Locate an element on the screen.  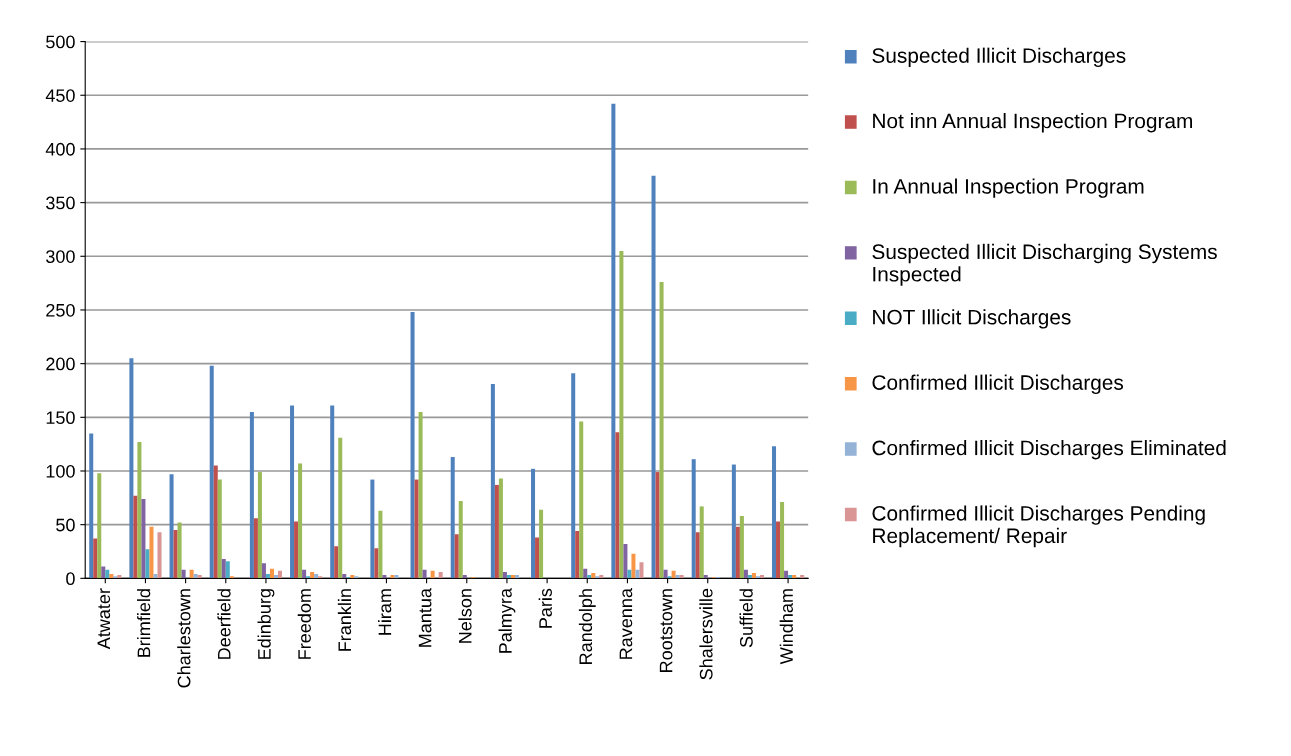
x-tick-label: Randolph is located at coordinates (587, 626).